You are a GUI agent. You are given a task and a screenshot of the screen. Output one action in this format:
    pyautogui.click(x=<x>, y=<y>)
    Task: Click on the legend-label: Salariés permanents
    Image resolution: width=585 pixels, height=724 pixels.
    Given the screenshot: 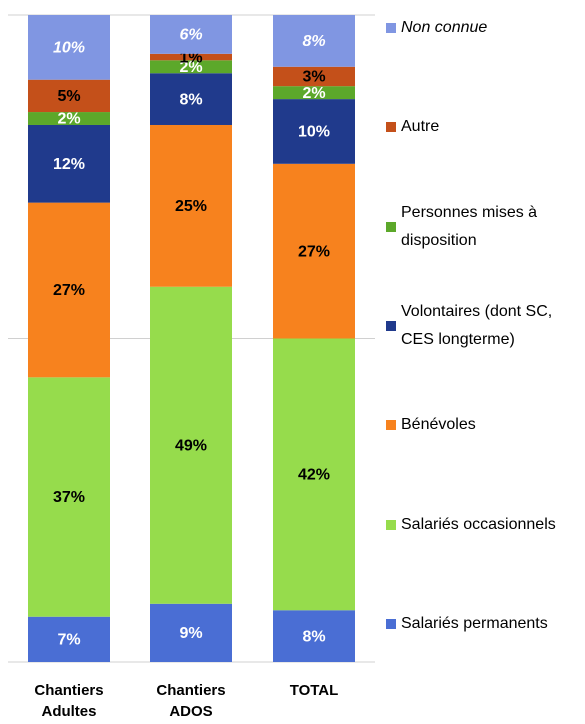 What is the action you would take?
    pyautogui.click(x=474, y=623)
    